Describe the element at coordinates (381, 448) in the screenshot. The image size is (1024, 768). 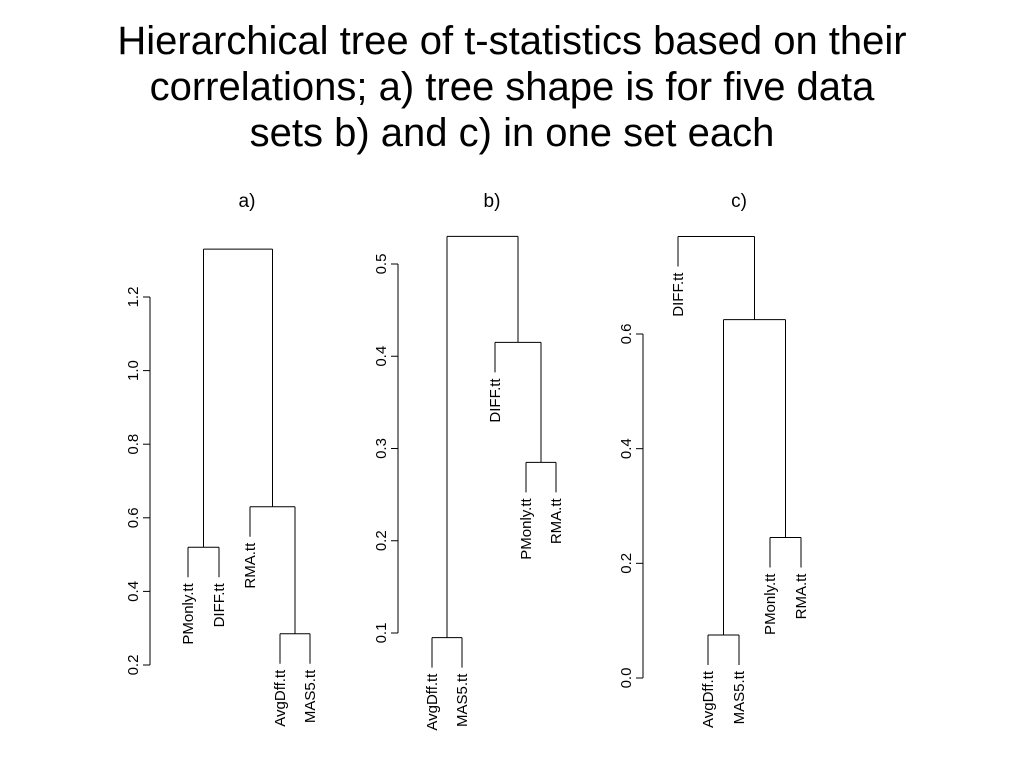
I see `y-tick-label: 0.3` at that location.